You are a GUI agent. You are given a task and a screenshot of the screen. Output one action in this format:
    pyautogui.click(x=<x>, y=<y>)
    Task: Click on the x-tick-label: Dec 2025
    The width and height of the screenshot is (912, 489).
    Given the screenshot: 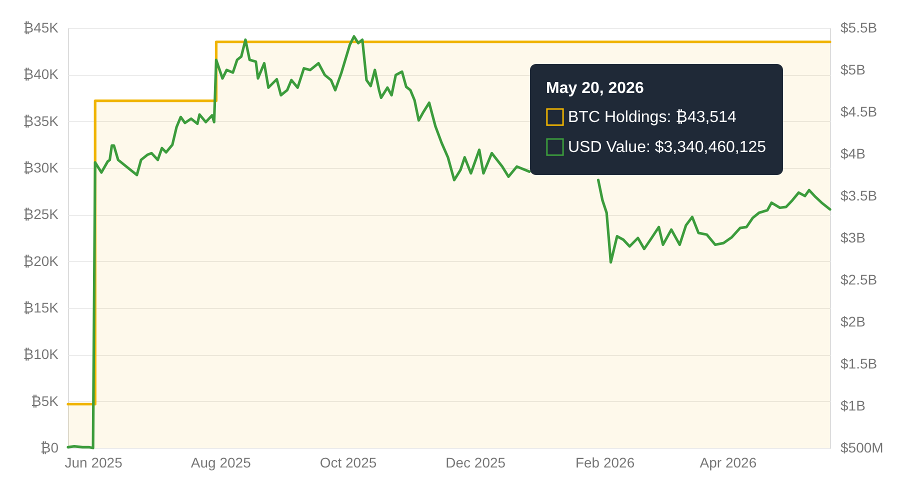 What is the action you would take?
    pyautogui.click(x=476, y=462)
    